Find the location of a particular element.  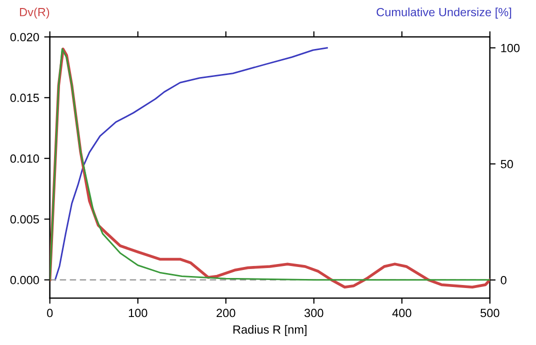

y2-axis-title: Cumulative Undersize [%] is located at coordinates (444, 13).